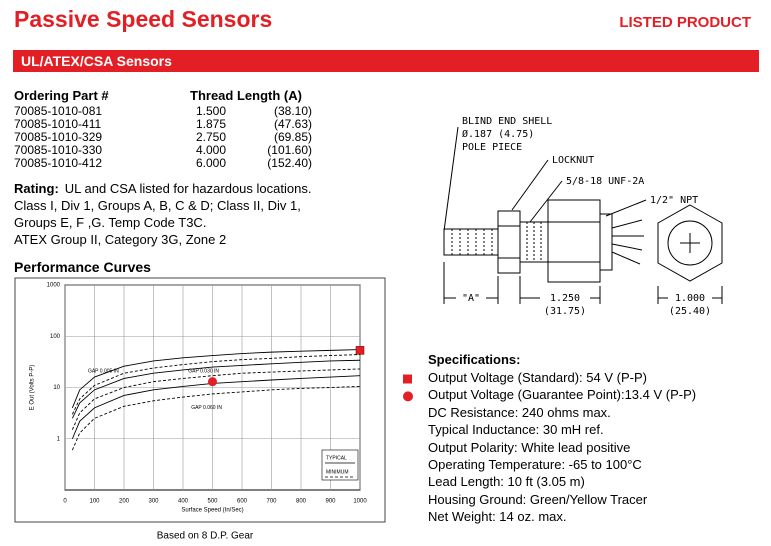 This screenshot has width=771, height=546. Describe the element at coordinates (120, 239) in the screenshot. I see `rating-text: ATEX Group II, Category 3G, Zone 2` at that location.